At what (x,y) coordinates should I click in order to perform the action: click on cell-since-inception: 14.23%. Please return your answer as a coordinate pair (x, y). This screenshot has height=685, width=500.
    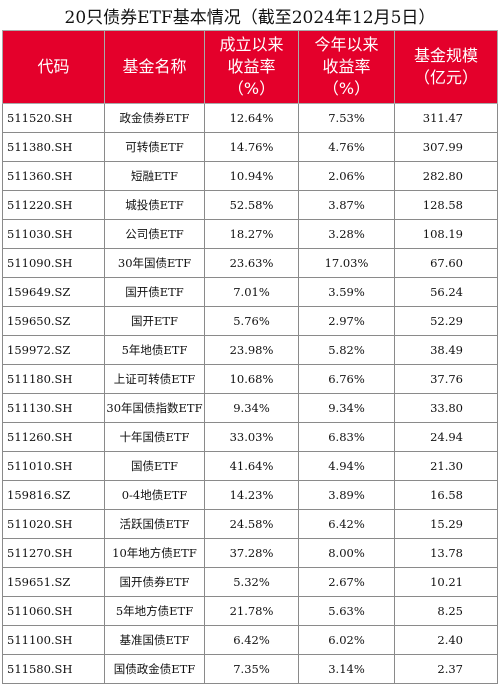
    Looking at the image, I should click on (251, 495).